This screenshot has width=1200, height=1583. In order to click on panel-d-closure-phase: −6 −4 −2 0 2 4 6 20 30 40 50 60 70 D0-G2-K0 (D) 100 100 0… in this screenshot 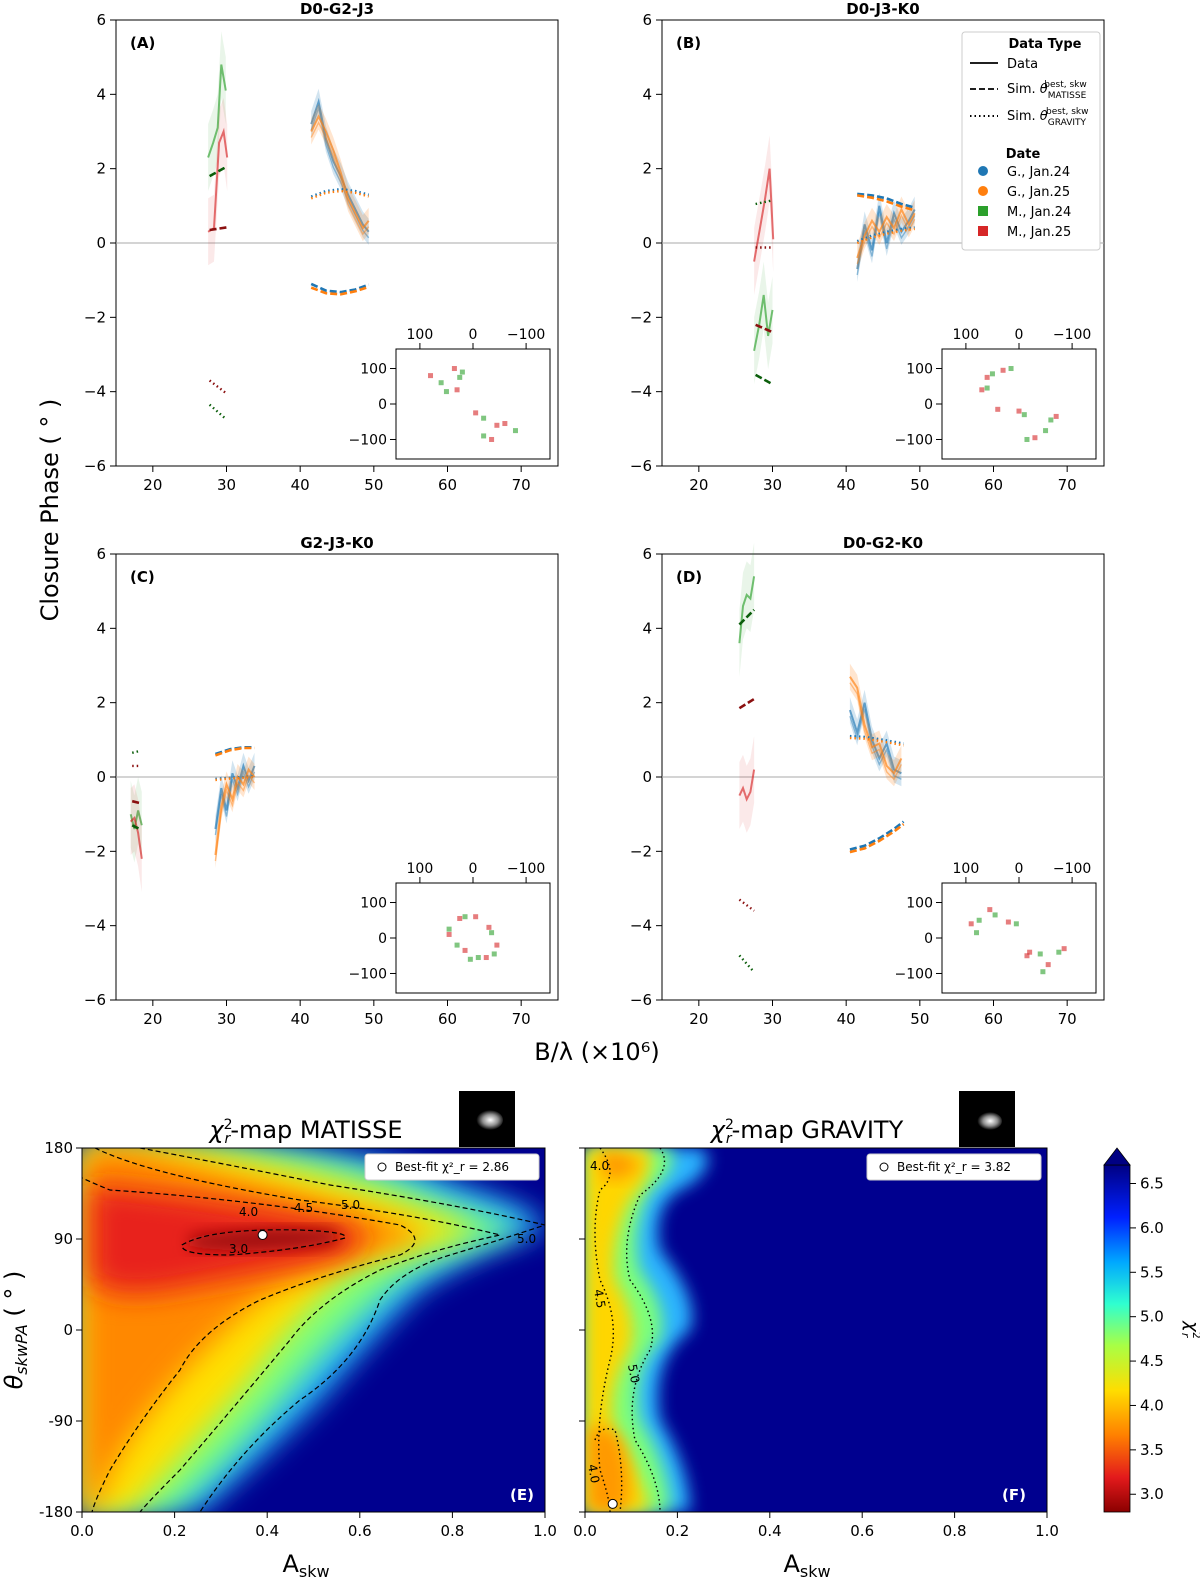, I will do `click(867, 781)`.